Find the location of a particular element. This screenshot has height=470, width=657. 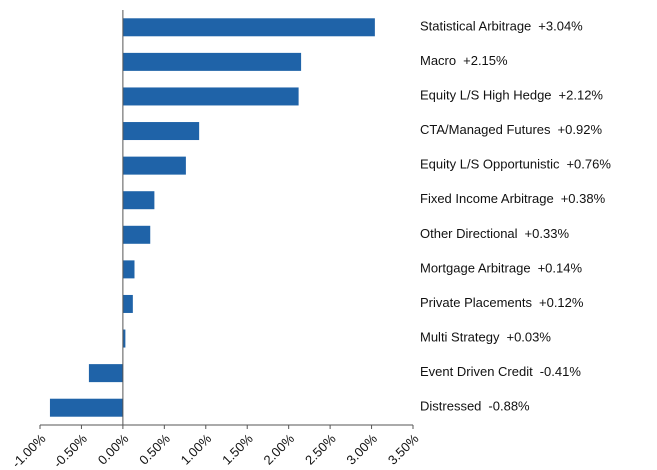

category-name: Macro is located at coordinates (438, 60).